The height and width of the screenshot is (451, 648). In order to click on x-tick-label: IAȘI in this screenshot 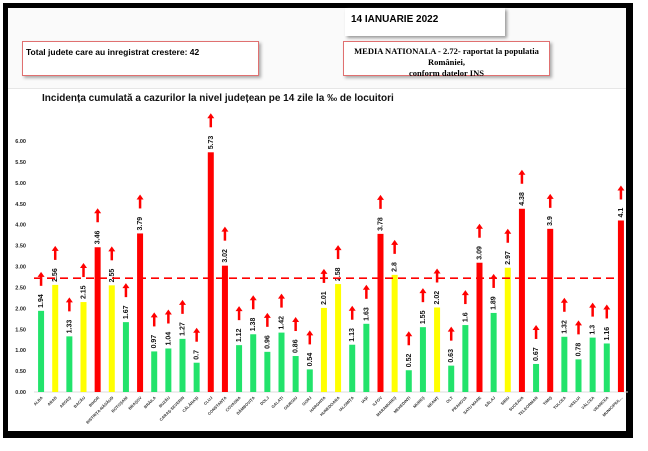, I will do `click(364, 399)`.